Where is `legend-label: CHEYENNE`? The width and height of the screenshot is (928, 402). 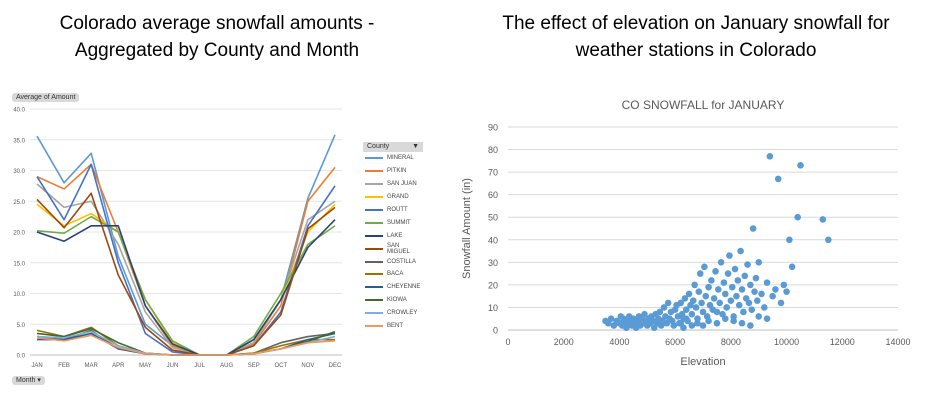 legend-label: CHEYENNE is located at coordinates (404, 287).